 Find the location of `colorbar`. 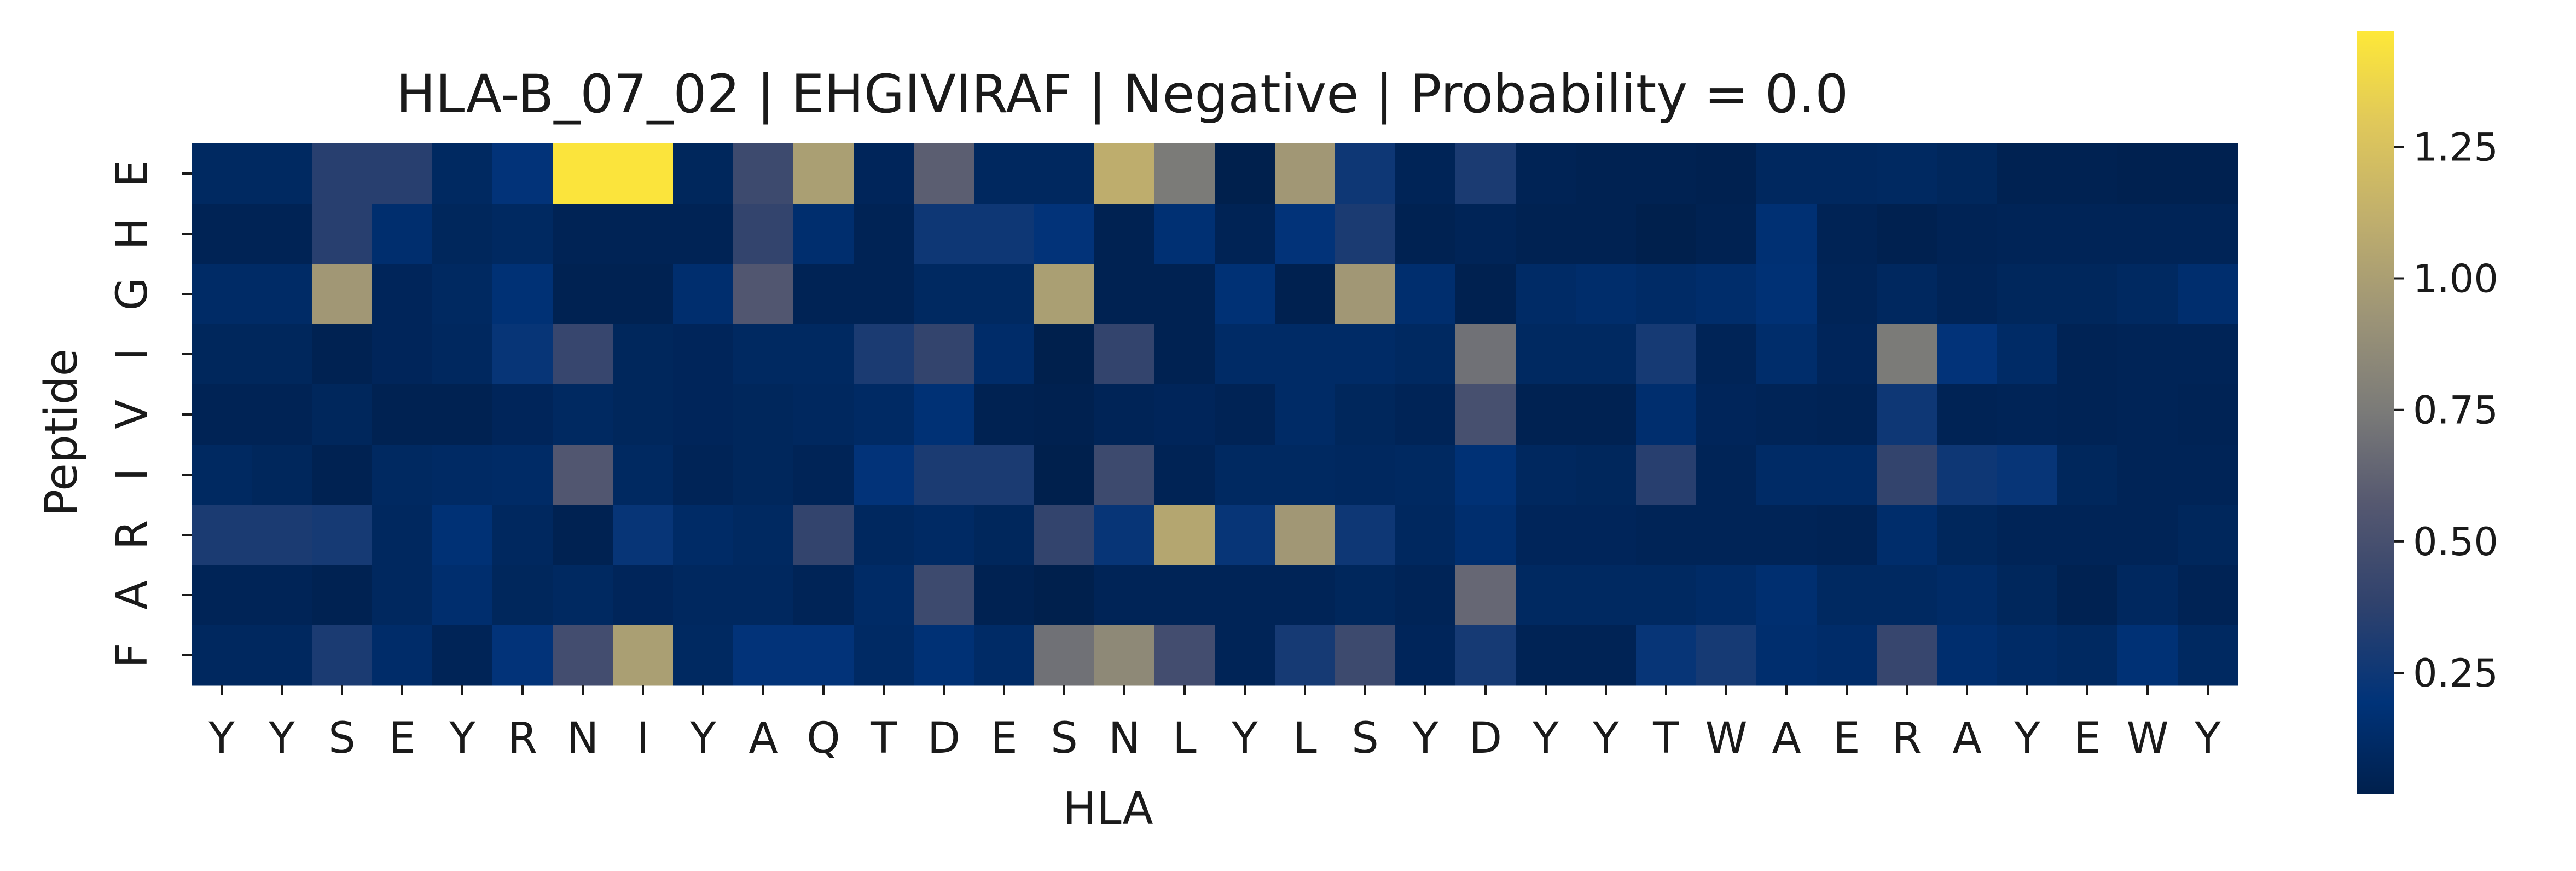

colorbar is located at coordinates (2376, 412).